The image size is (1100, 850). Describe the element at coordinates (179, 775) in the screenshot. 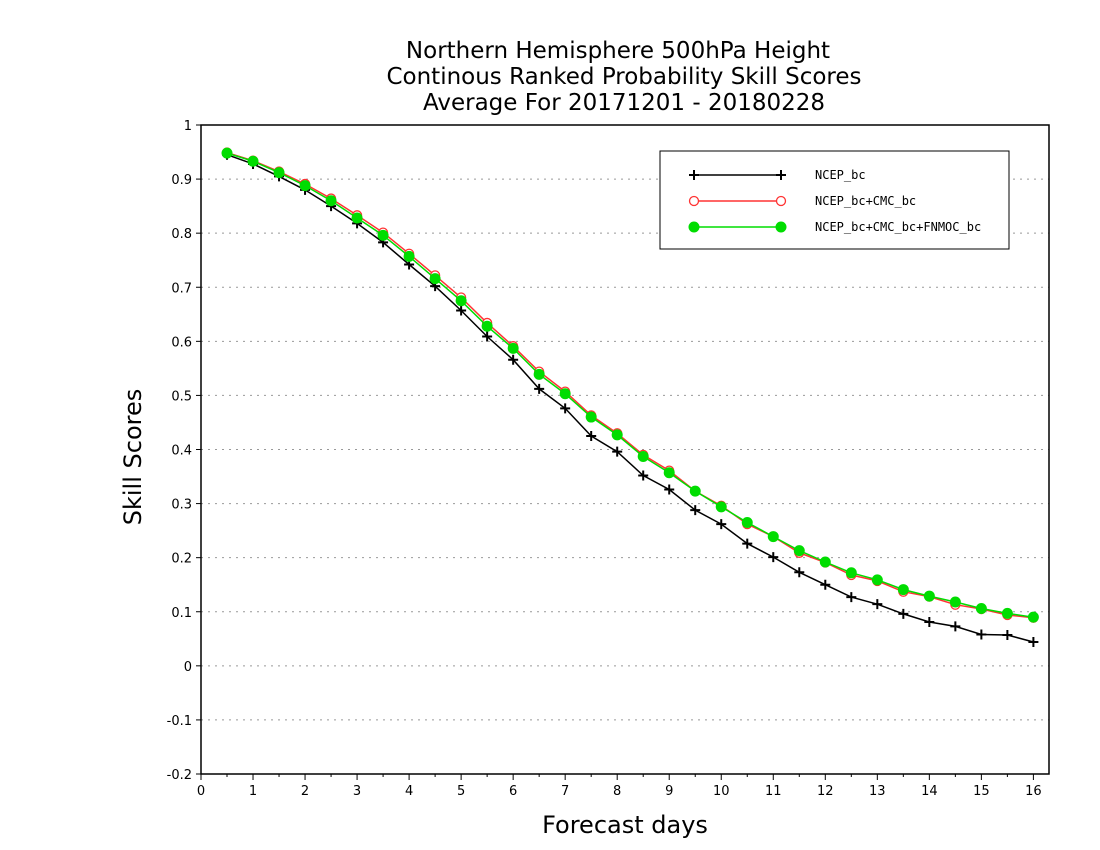

I see `y-tick-label: -0.2` at that location.